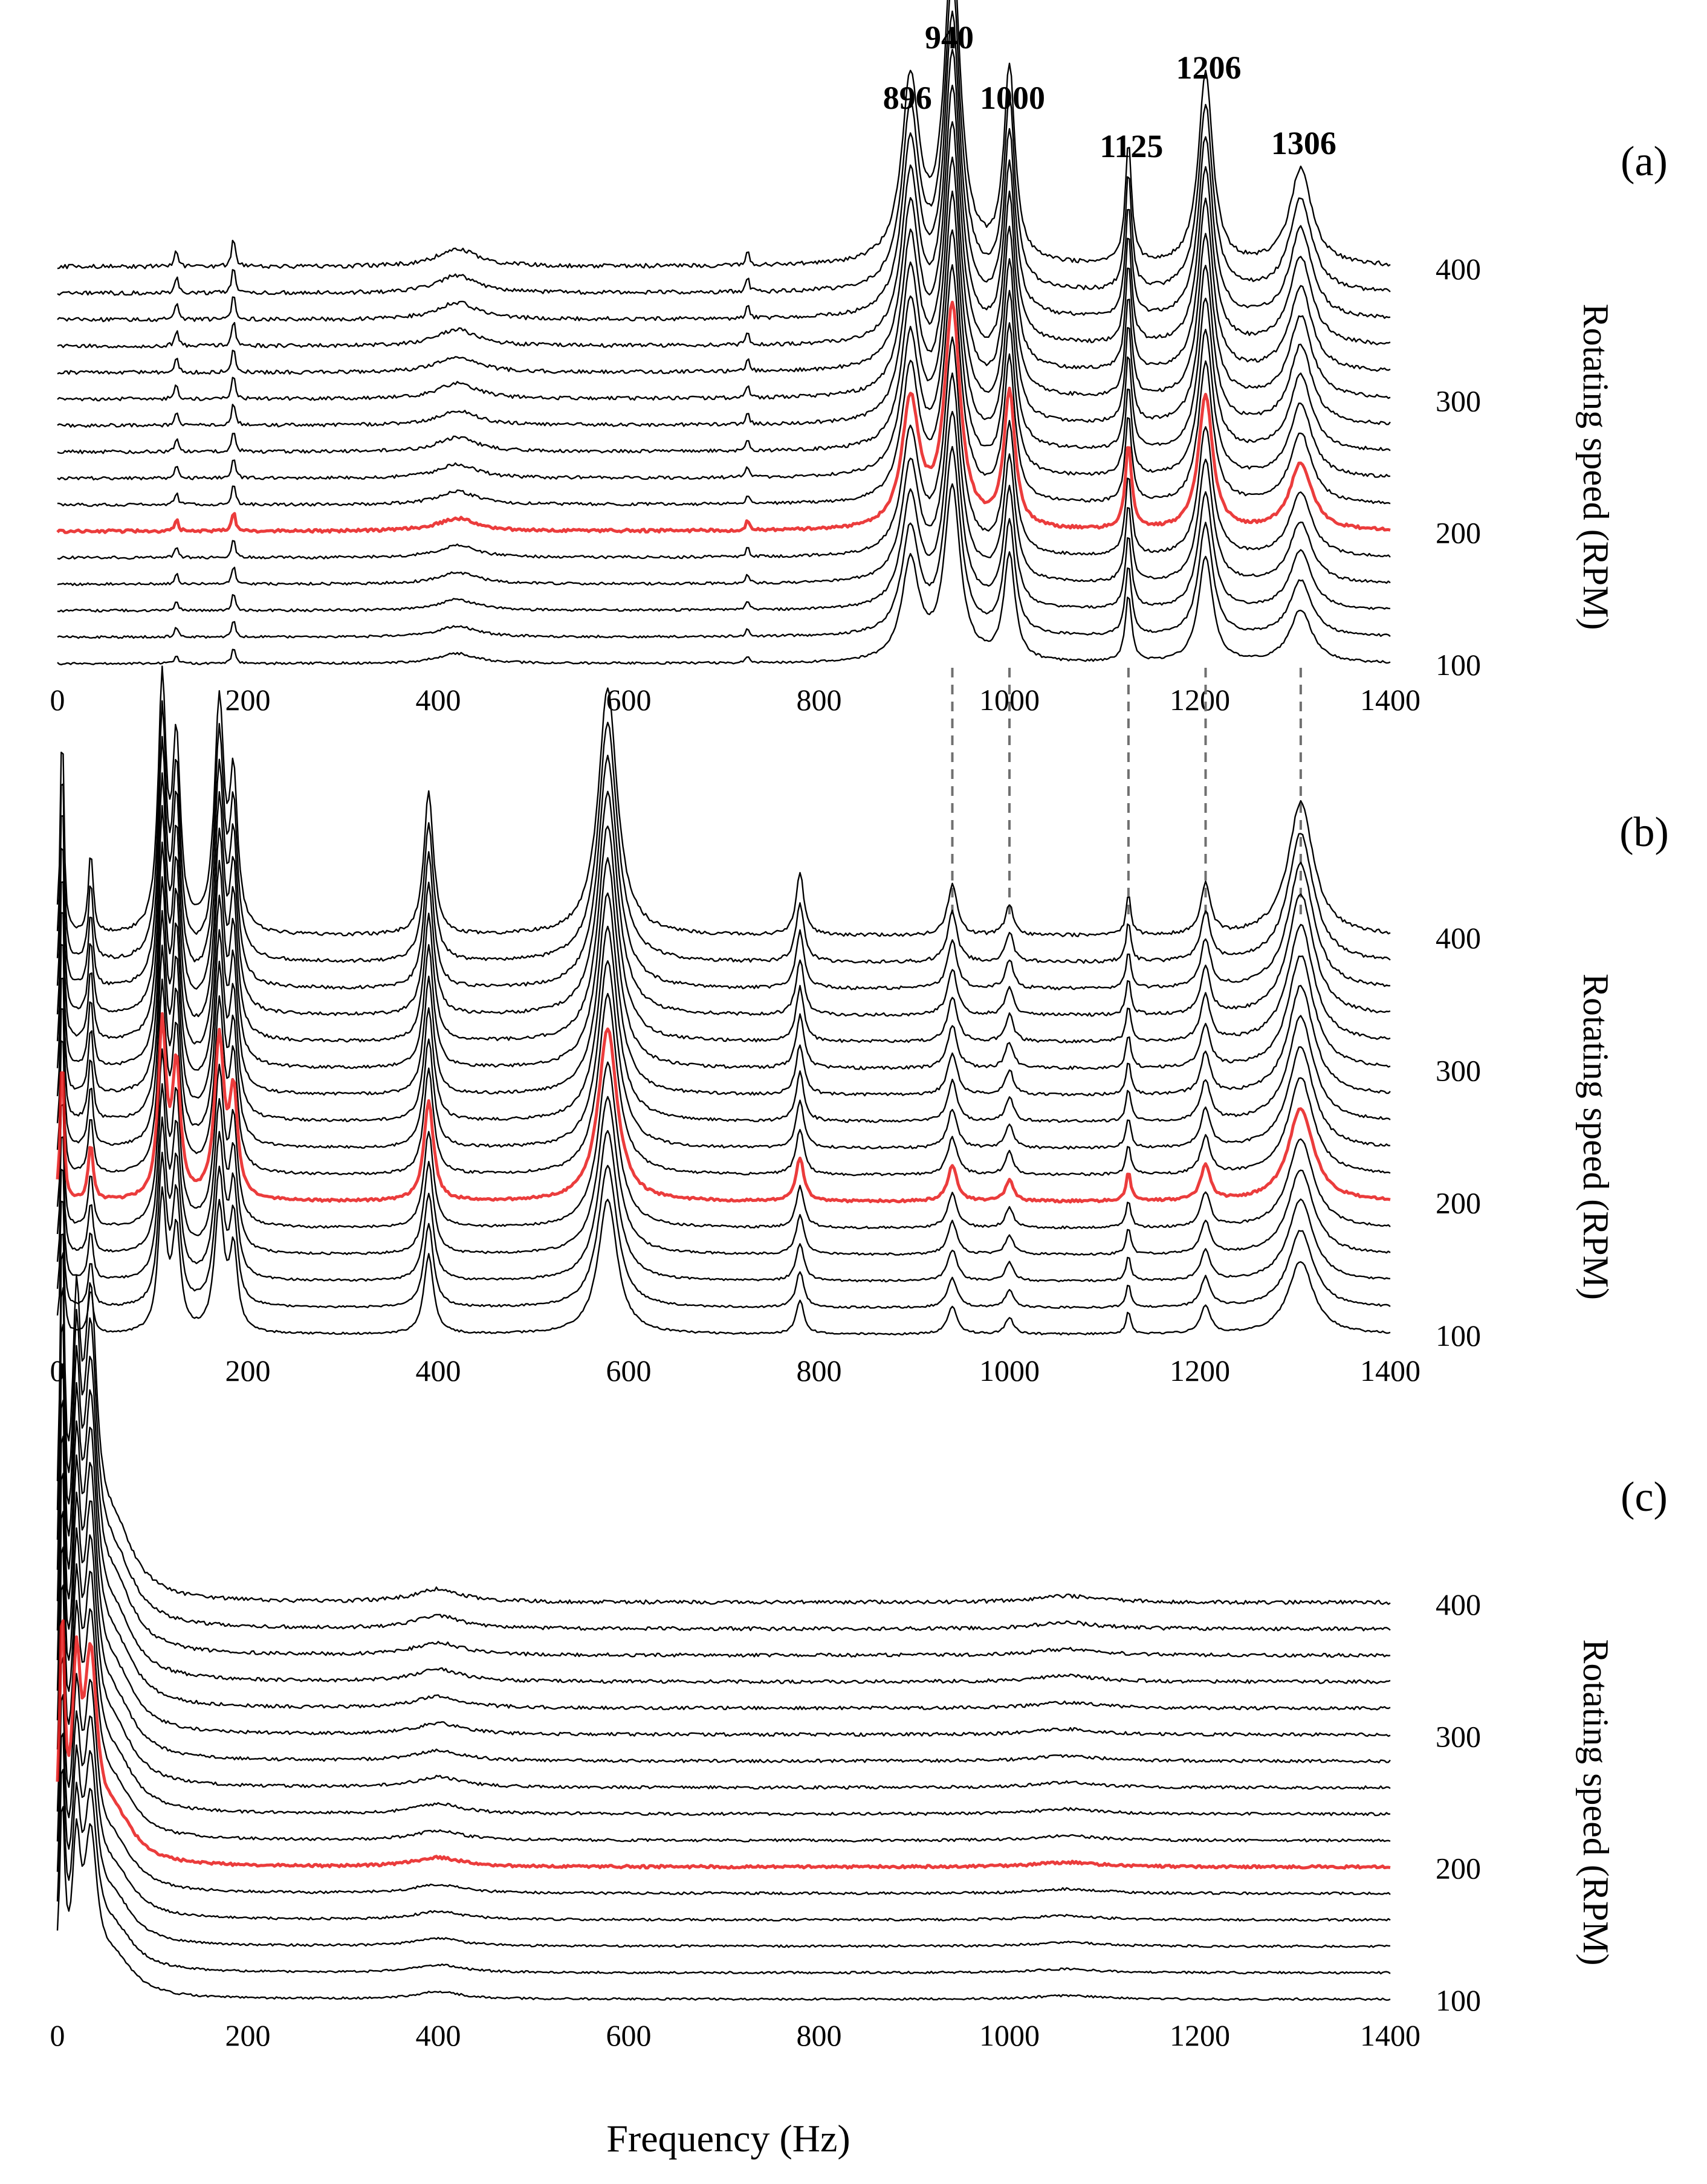  I want to click on peak-annotation: 1306, so click(1303, 143).